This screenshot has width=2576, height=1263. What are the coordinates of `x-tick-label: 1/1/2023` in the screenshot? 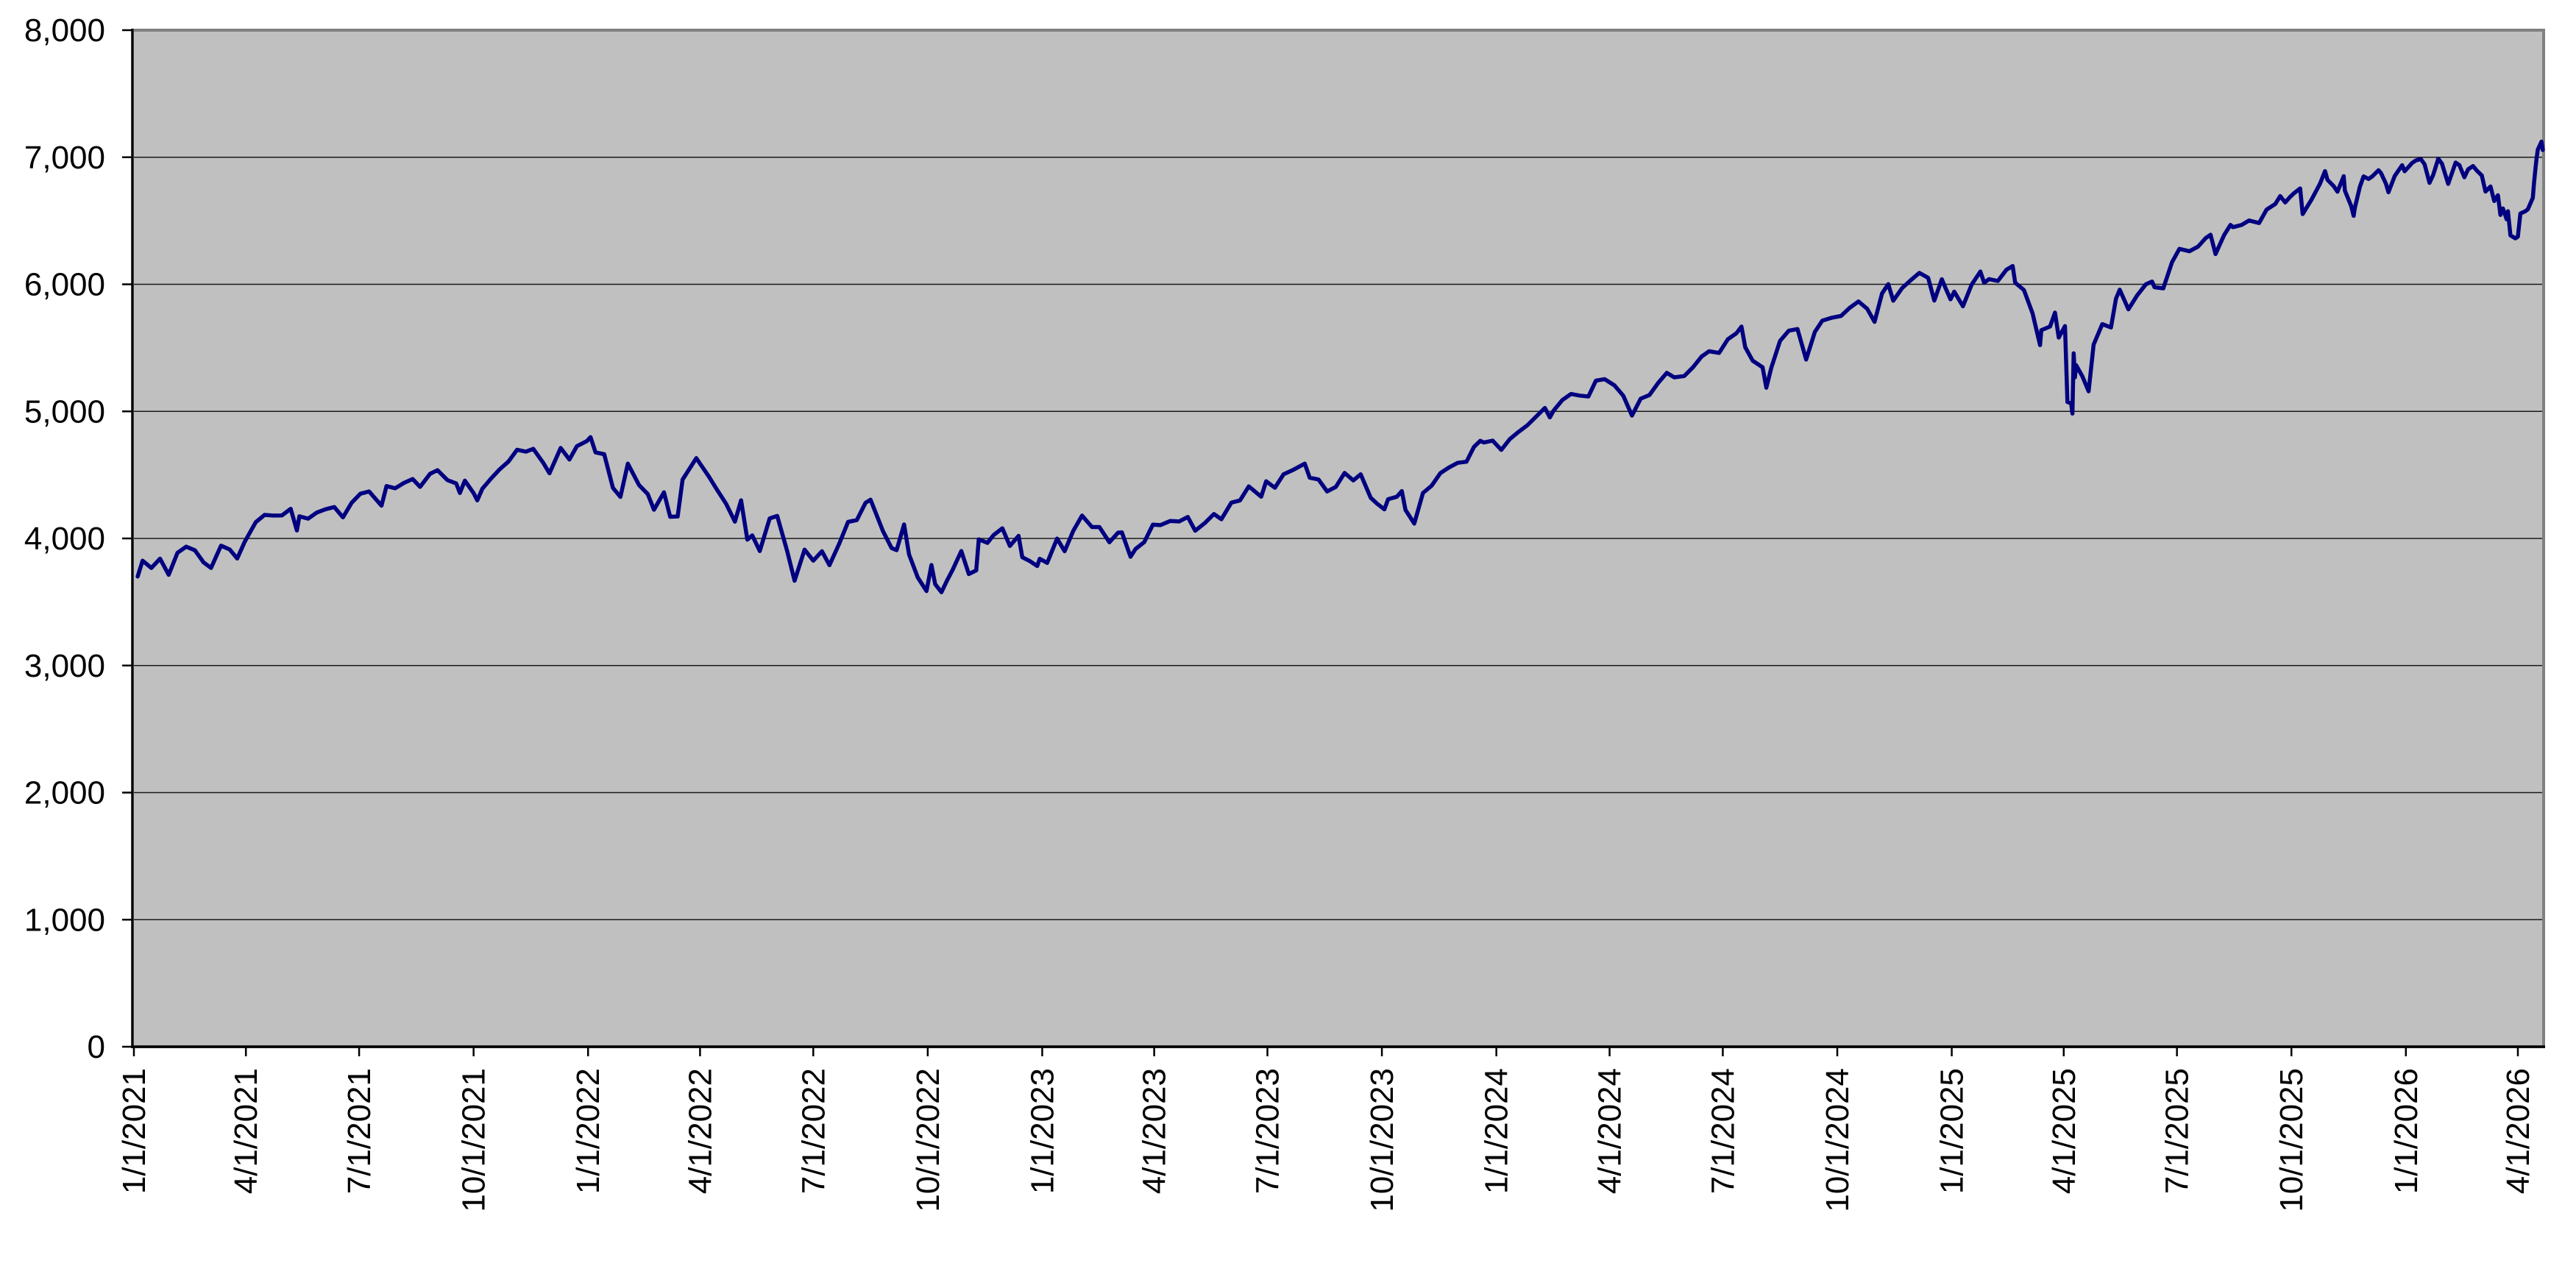 It's located at (1042, 1131).